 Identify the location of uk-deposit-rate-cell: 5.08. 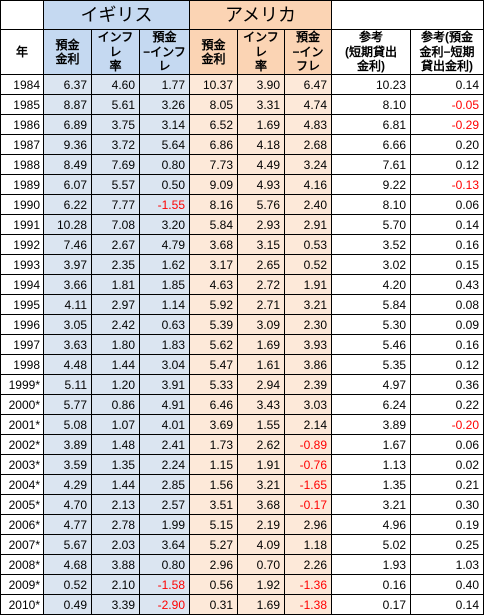
(67, 424).